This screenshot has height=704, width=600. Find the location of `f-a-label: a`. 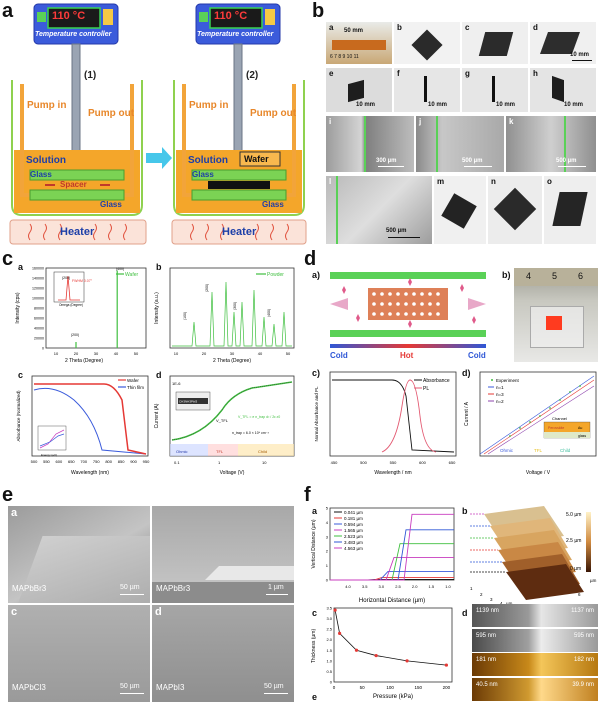

f-a-label: a is located at coordinates (315, 511).